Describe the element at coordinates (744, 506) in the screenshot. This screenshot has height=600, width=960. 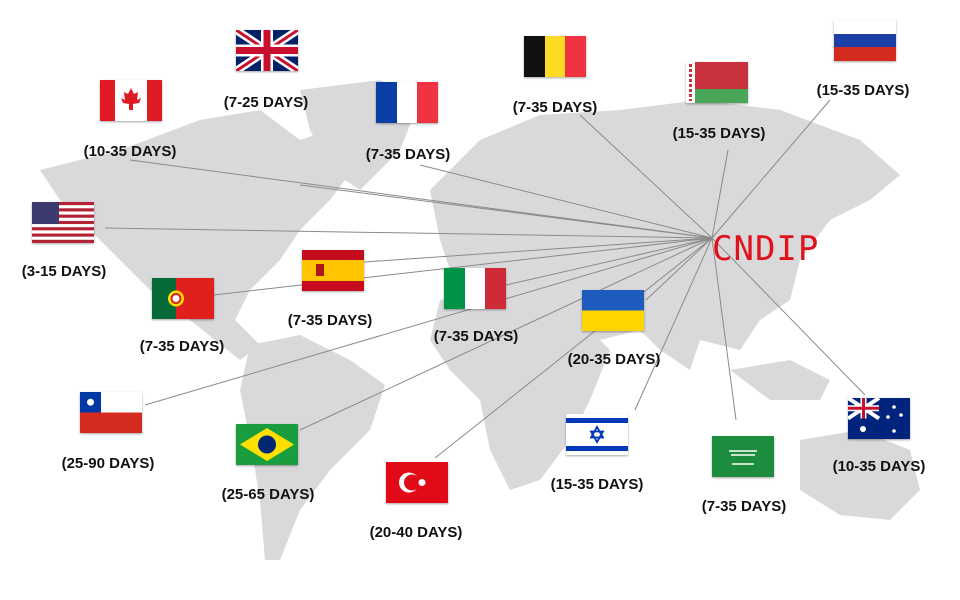
I see `delivery-time-saudi-arabia: (7-35 DAYS)` at that location.